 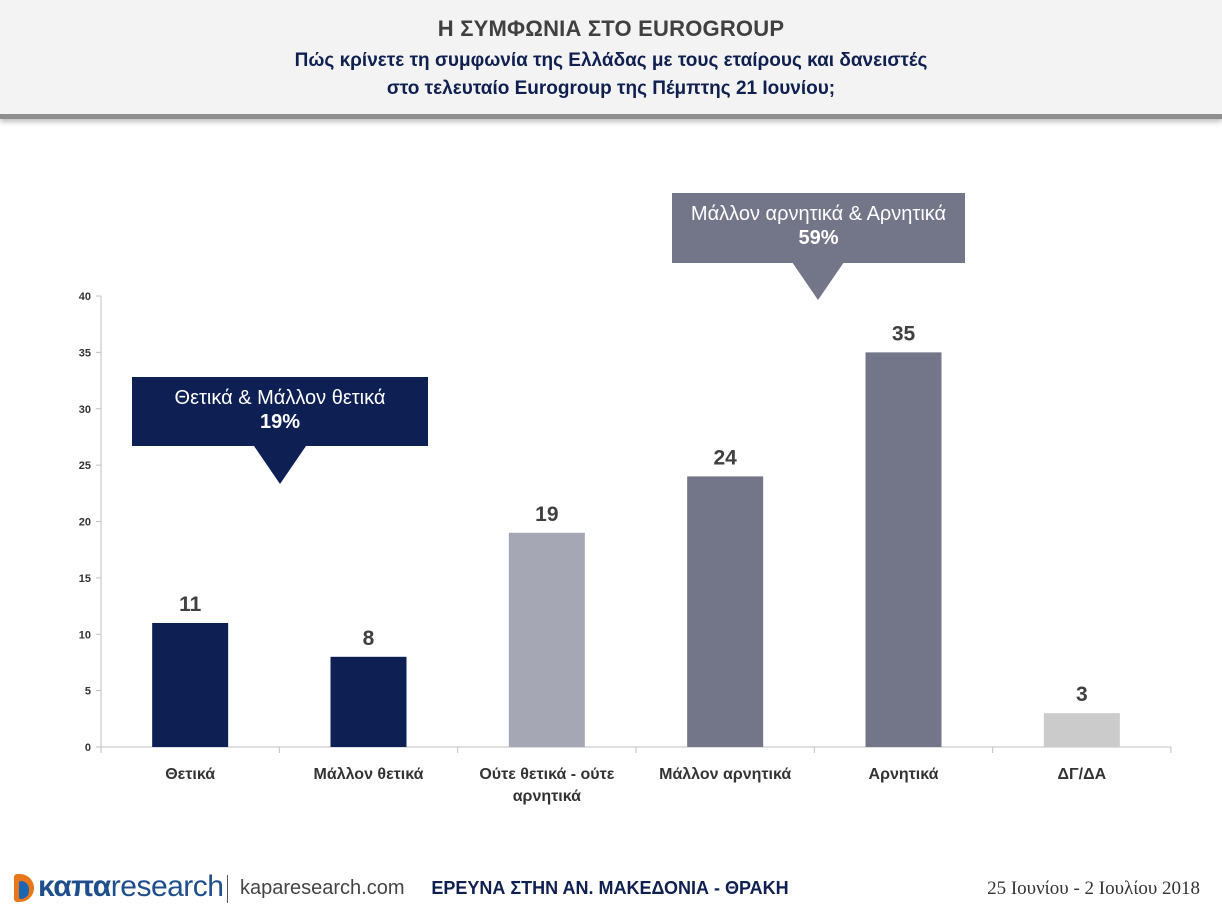 I want to click on positive-summary-value: 19%, so click(x=280, y=422).